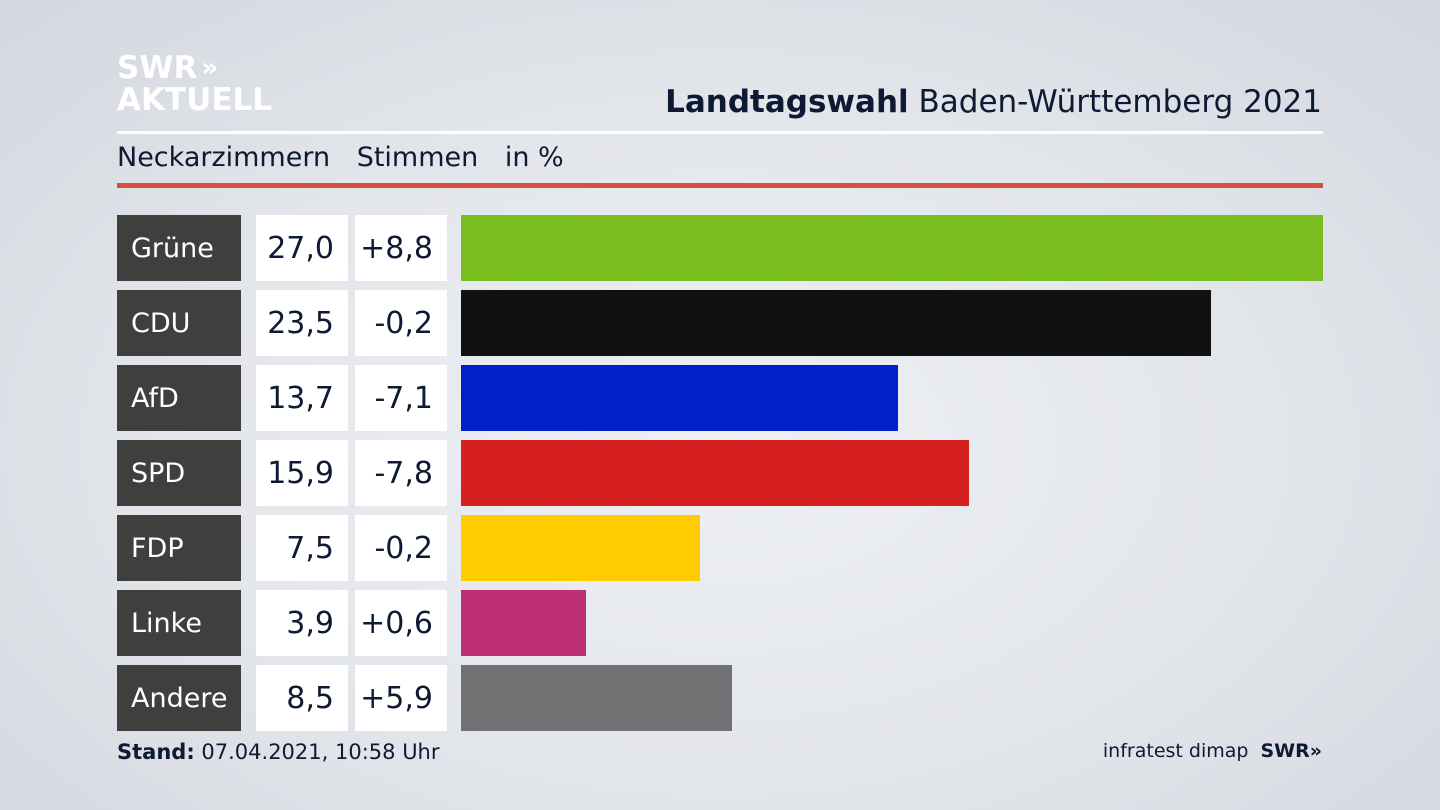 The image size is (1440, 810). Describe the element at coordinates (1175, 751) in the screenshot. I see `source-label: infratest dimap` at that location.